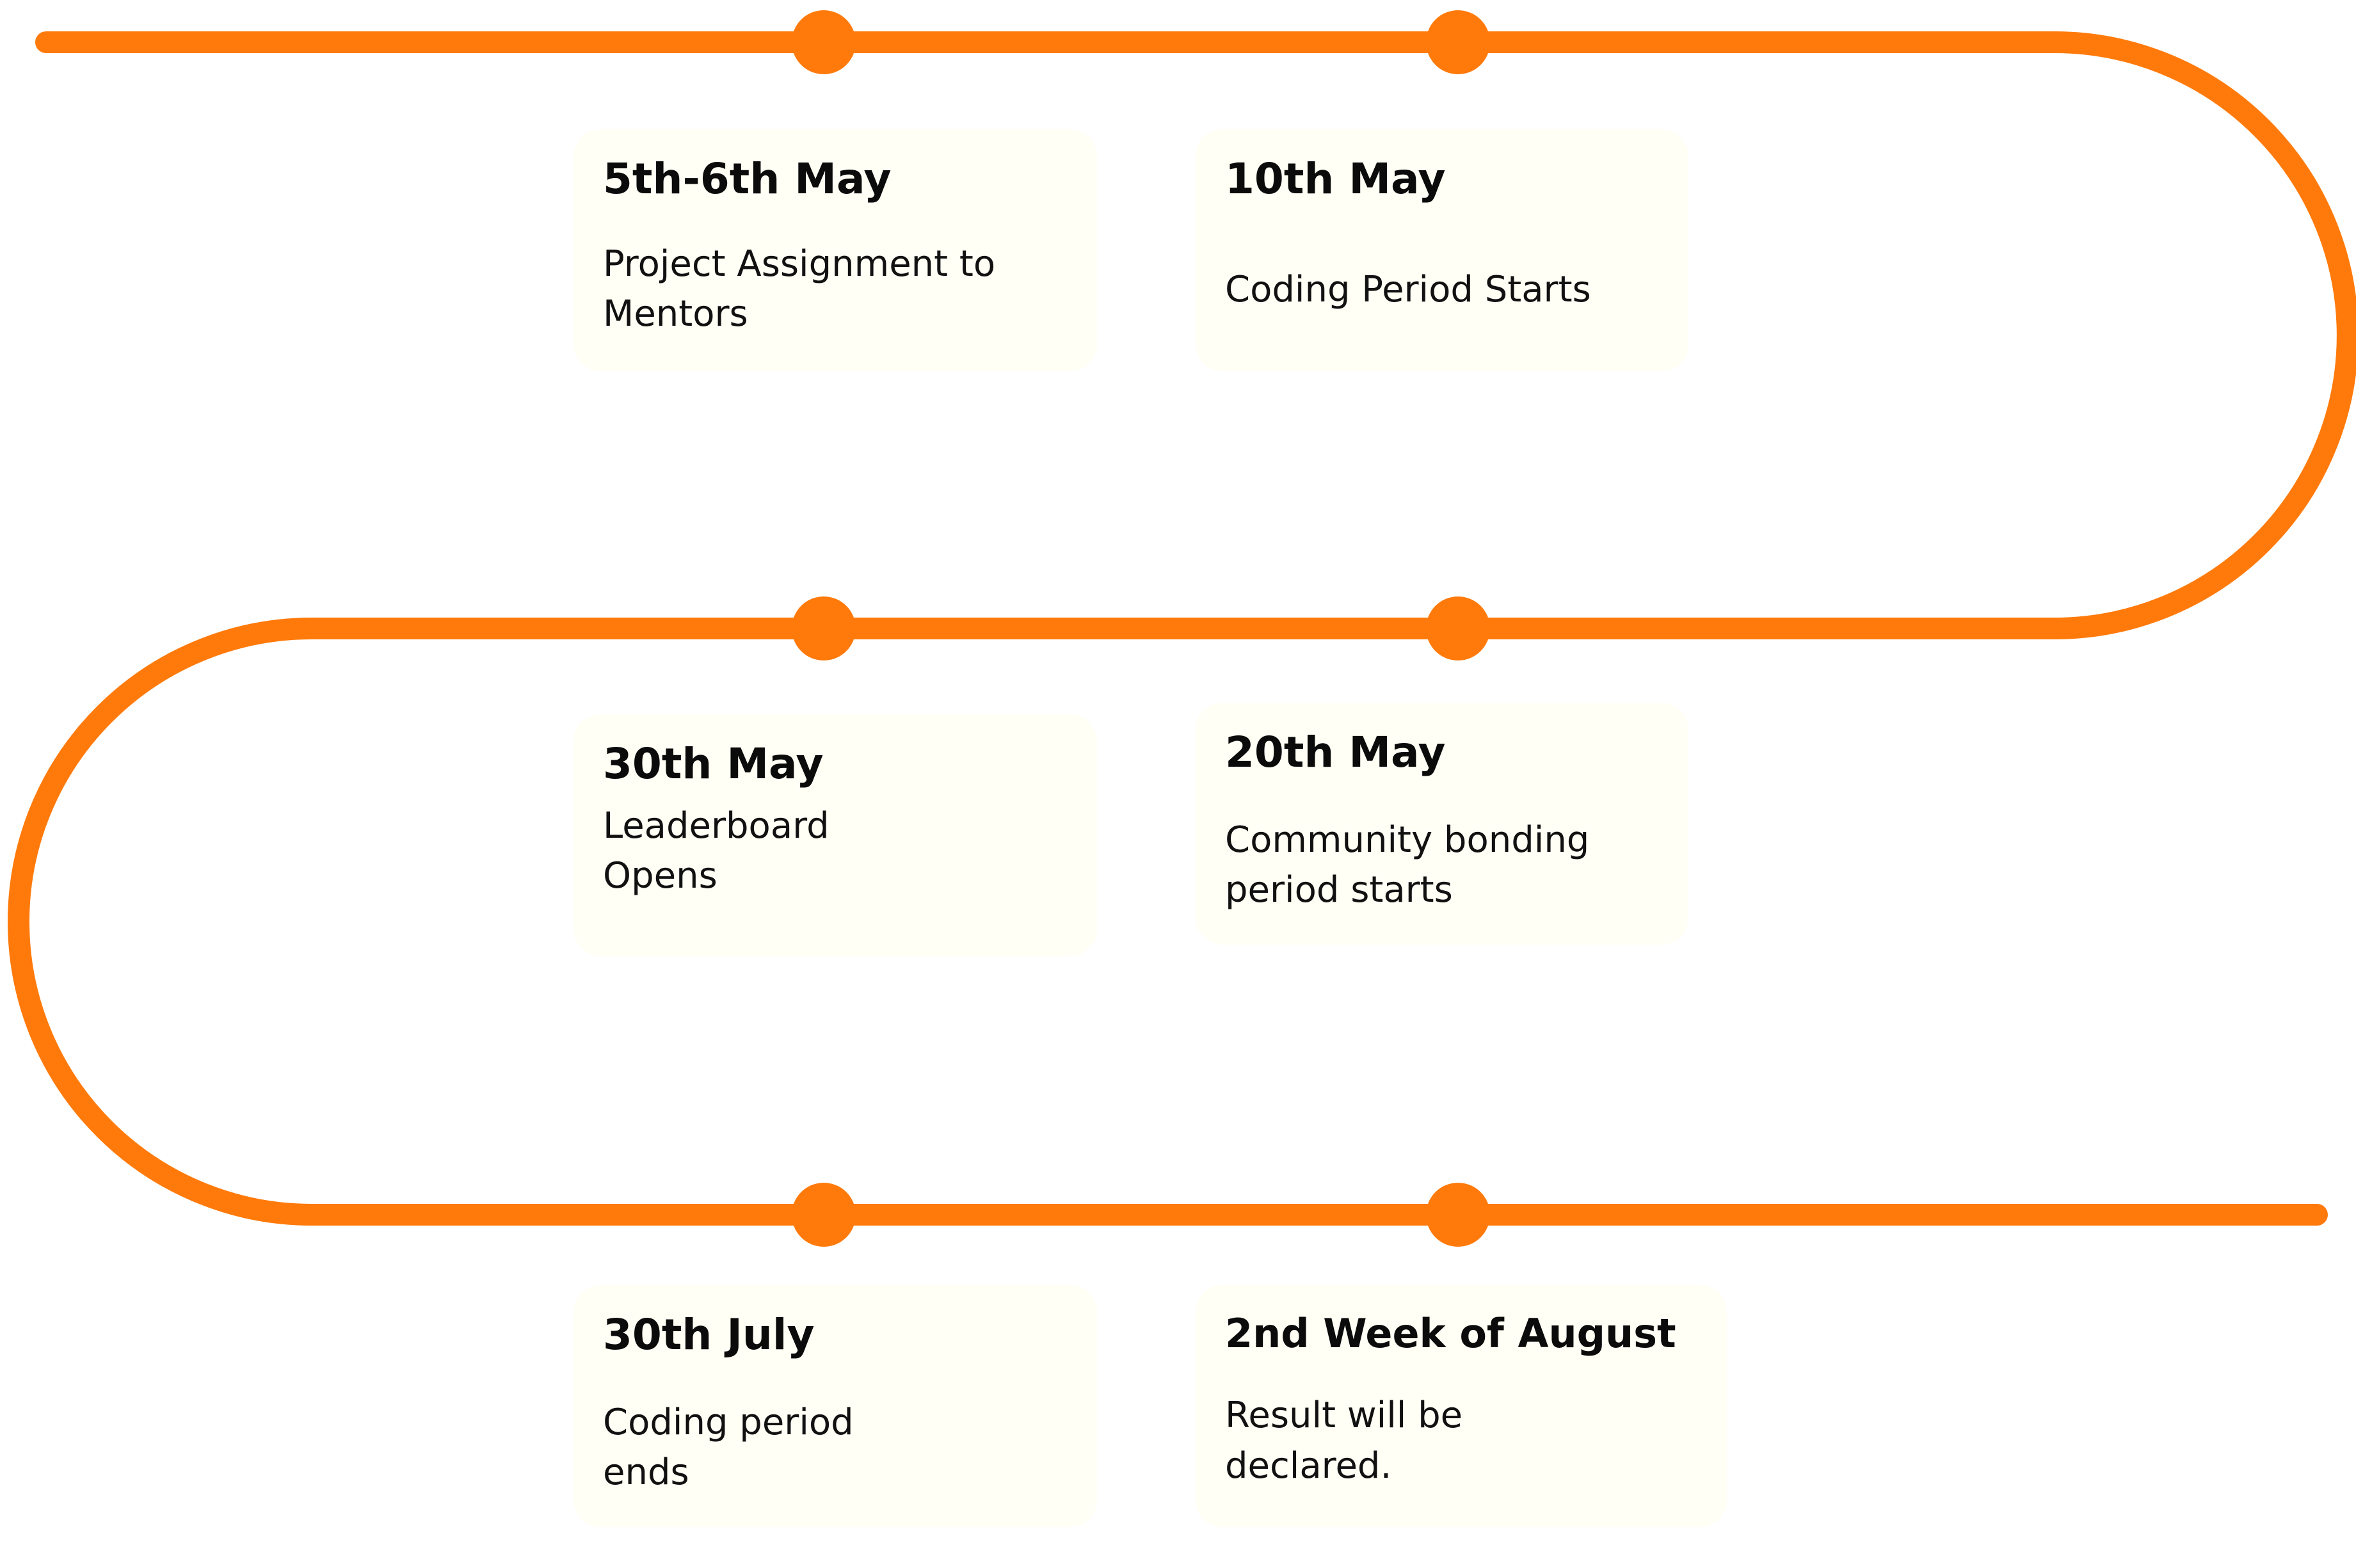 The width and height of the screenshot is (2356, 1568). What do you see at coordinates (1450, 1333) in the screenshot?
I see `milestone-date: 2nd Week of August` at bounding box center [1450, 1333].